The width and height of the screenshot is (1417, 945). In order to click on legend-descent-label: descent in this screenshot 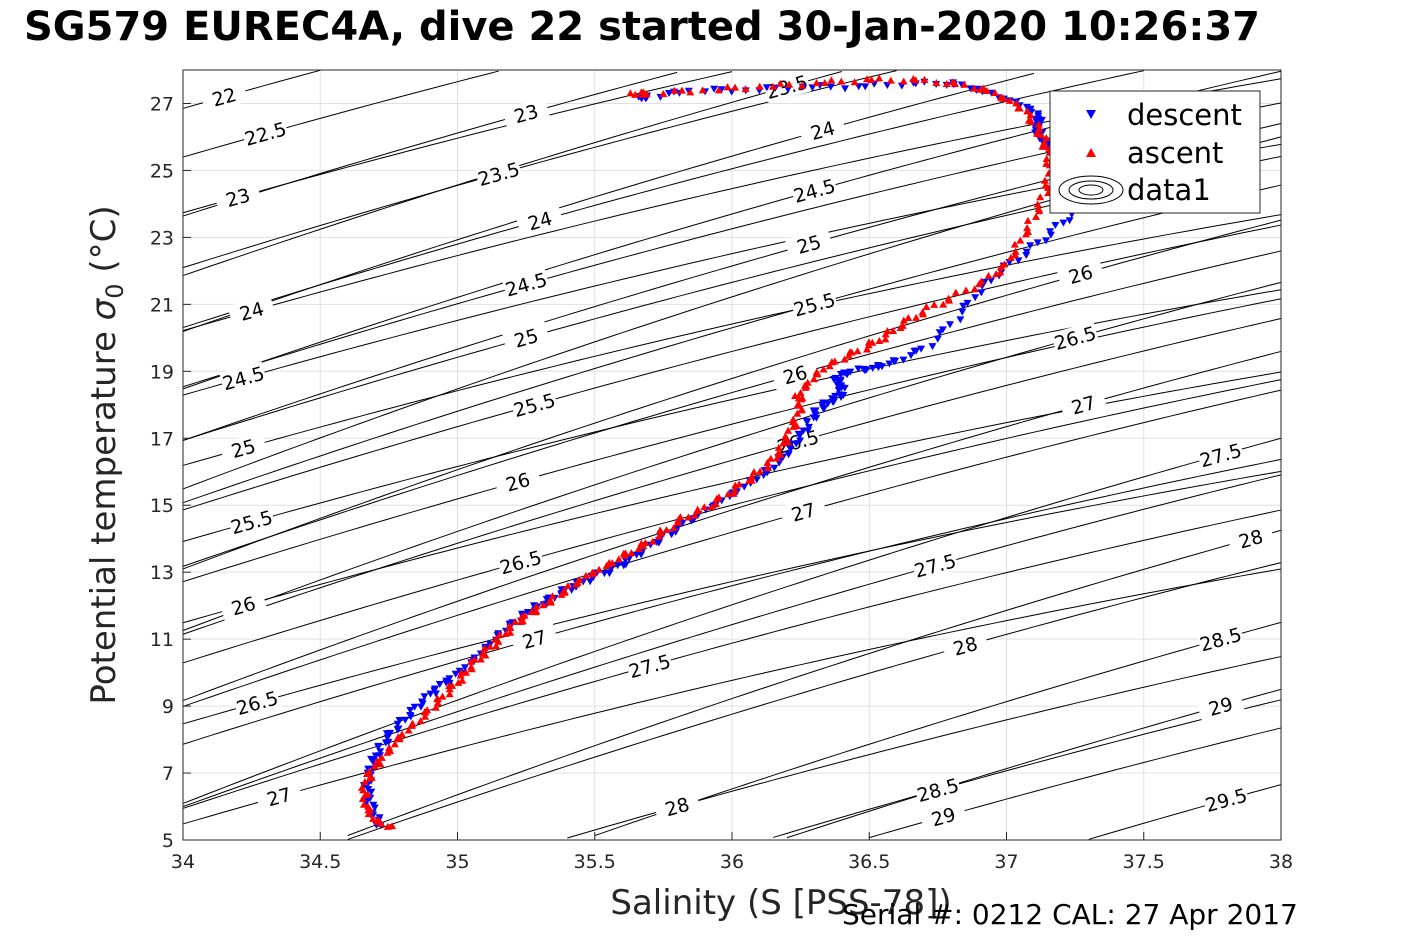, I will do `click(1184, 115)`.